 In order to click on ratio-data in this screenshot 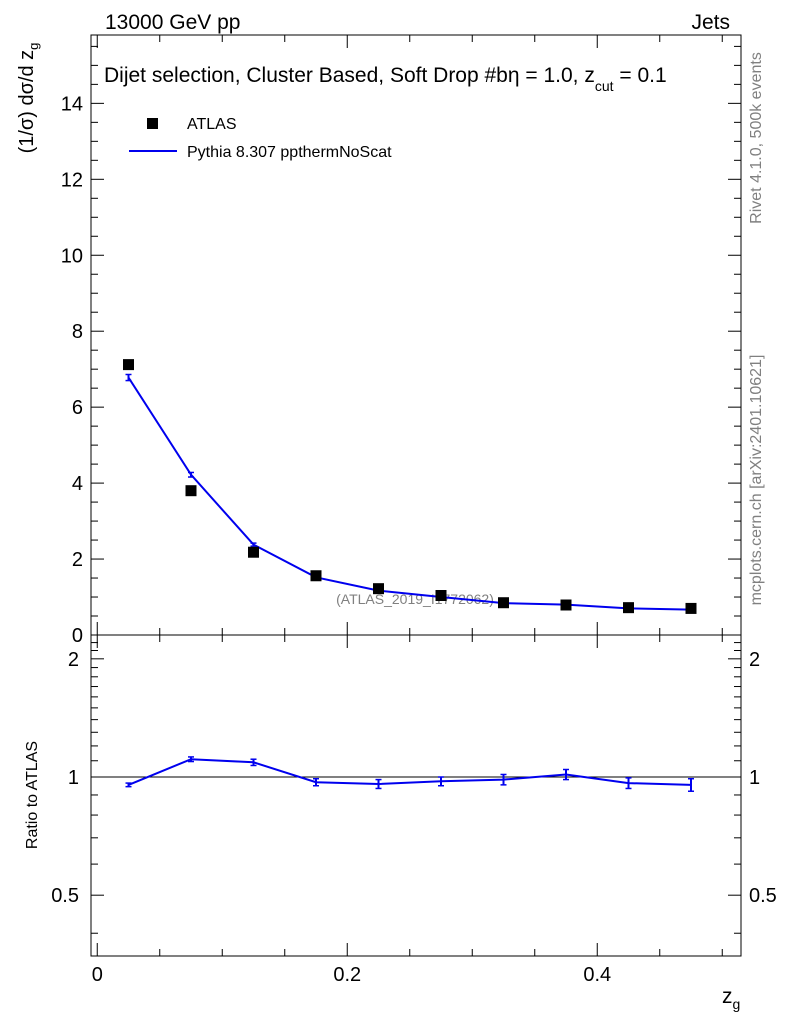, I will do `click(416, 774)`.